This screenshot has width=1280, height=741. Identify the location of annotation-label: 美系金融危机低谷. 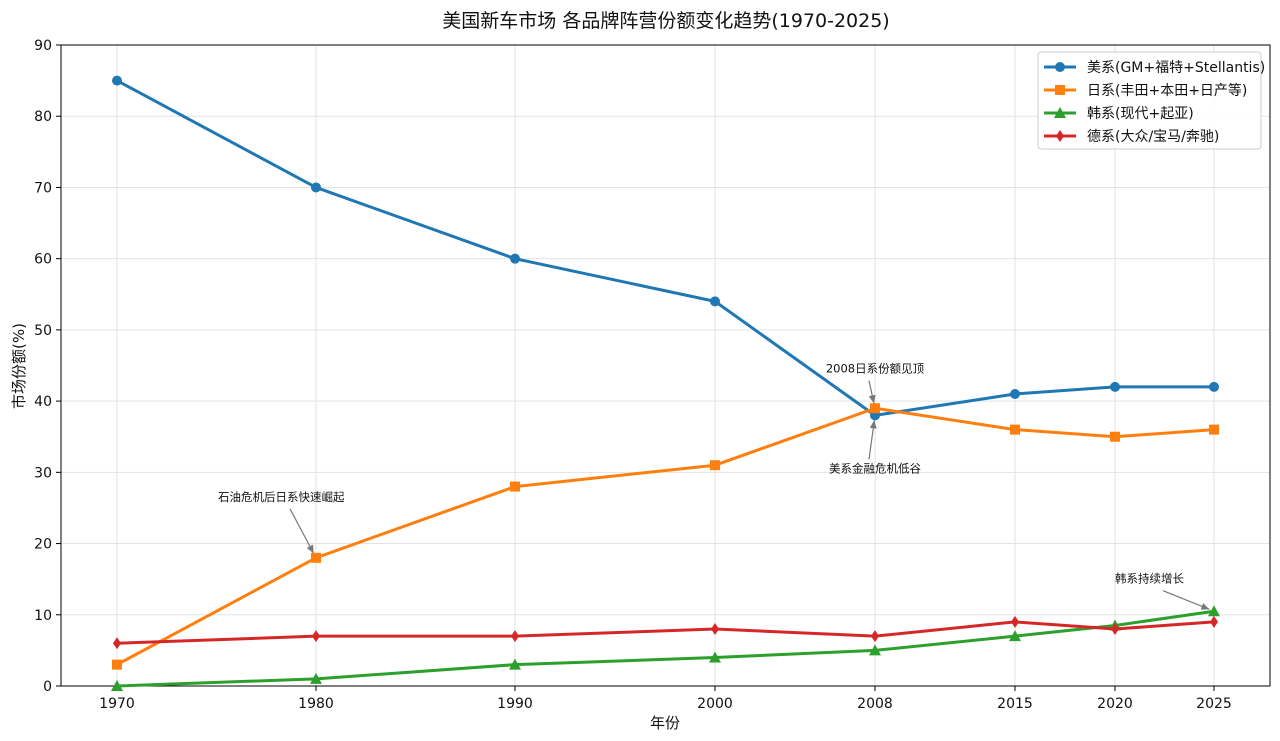
(875, 468).